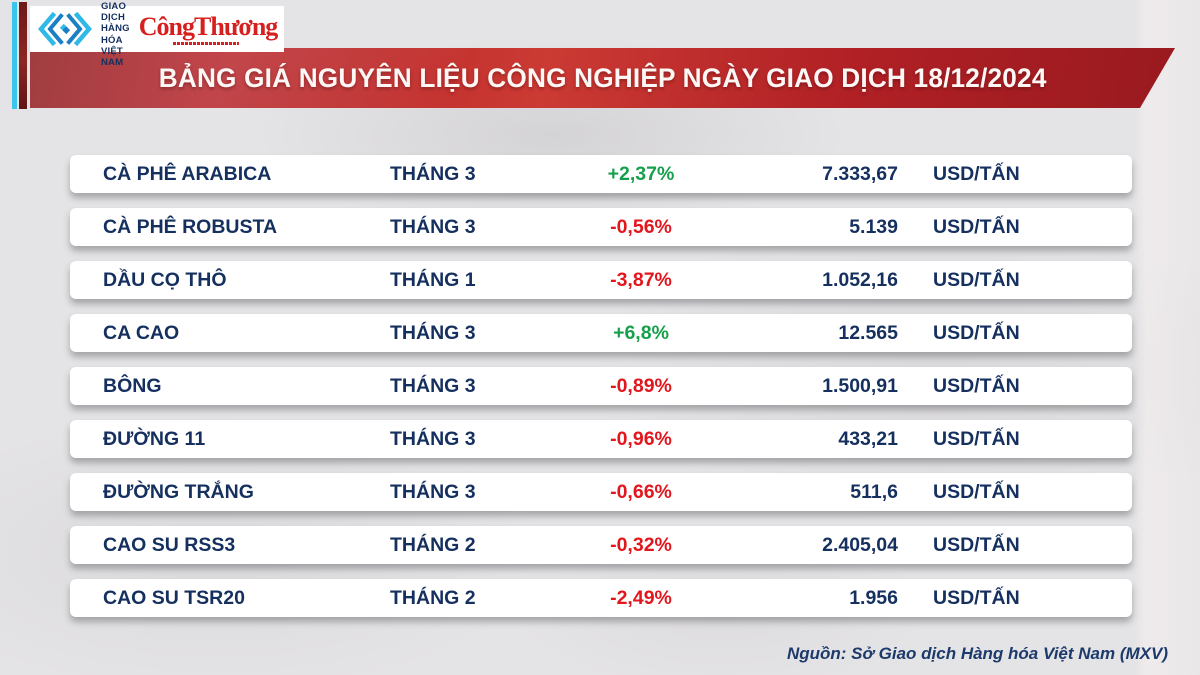  I want to click on commodity-name: CÀ PHÊ ARABICA, so click(187, 173).